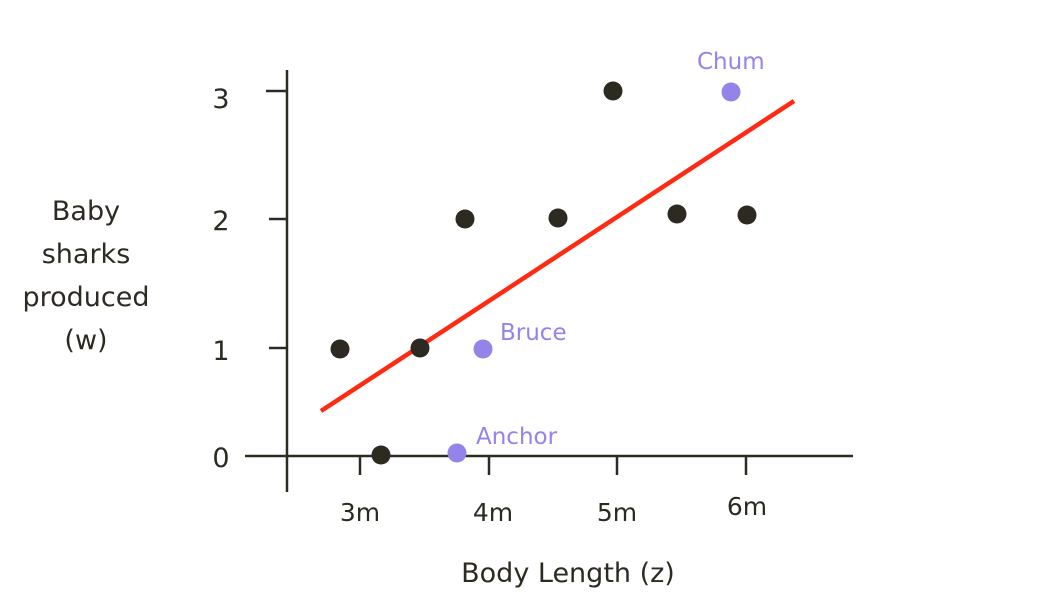  What do you see at coordinates (568, 573) in the screenshot?
I see `x-axis-label: Body Length (z)` at bounding box center [568, 573].